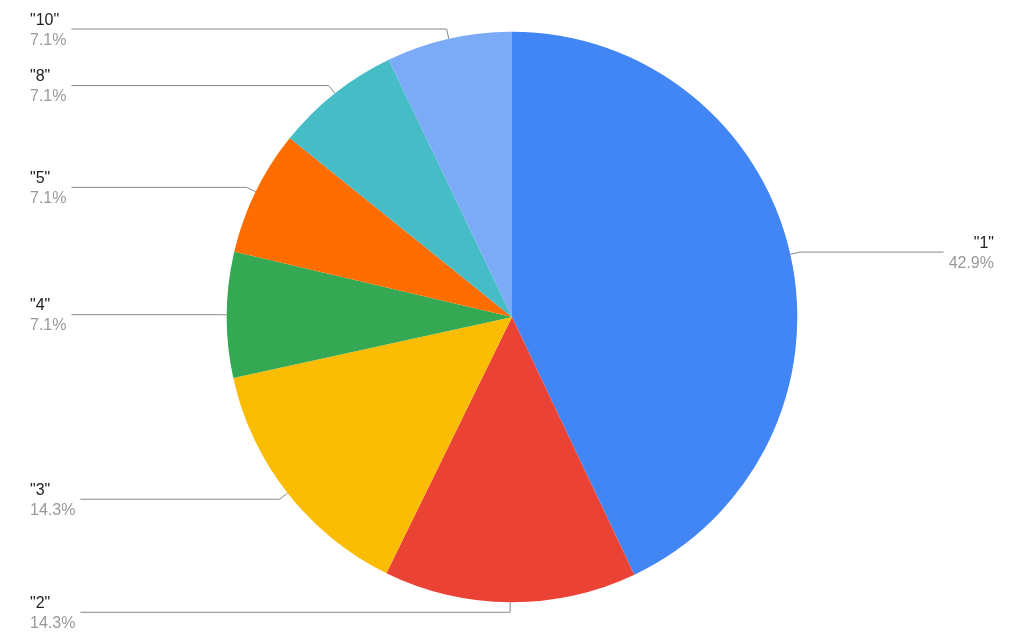 This screenshot has height=634, width=1024. I want to click on slice-label: "4", so click(40, 305).